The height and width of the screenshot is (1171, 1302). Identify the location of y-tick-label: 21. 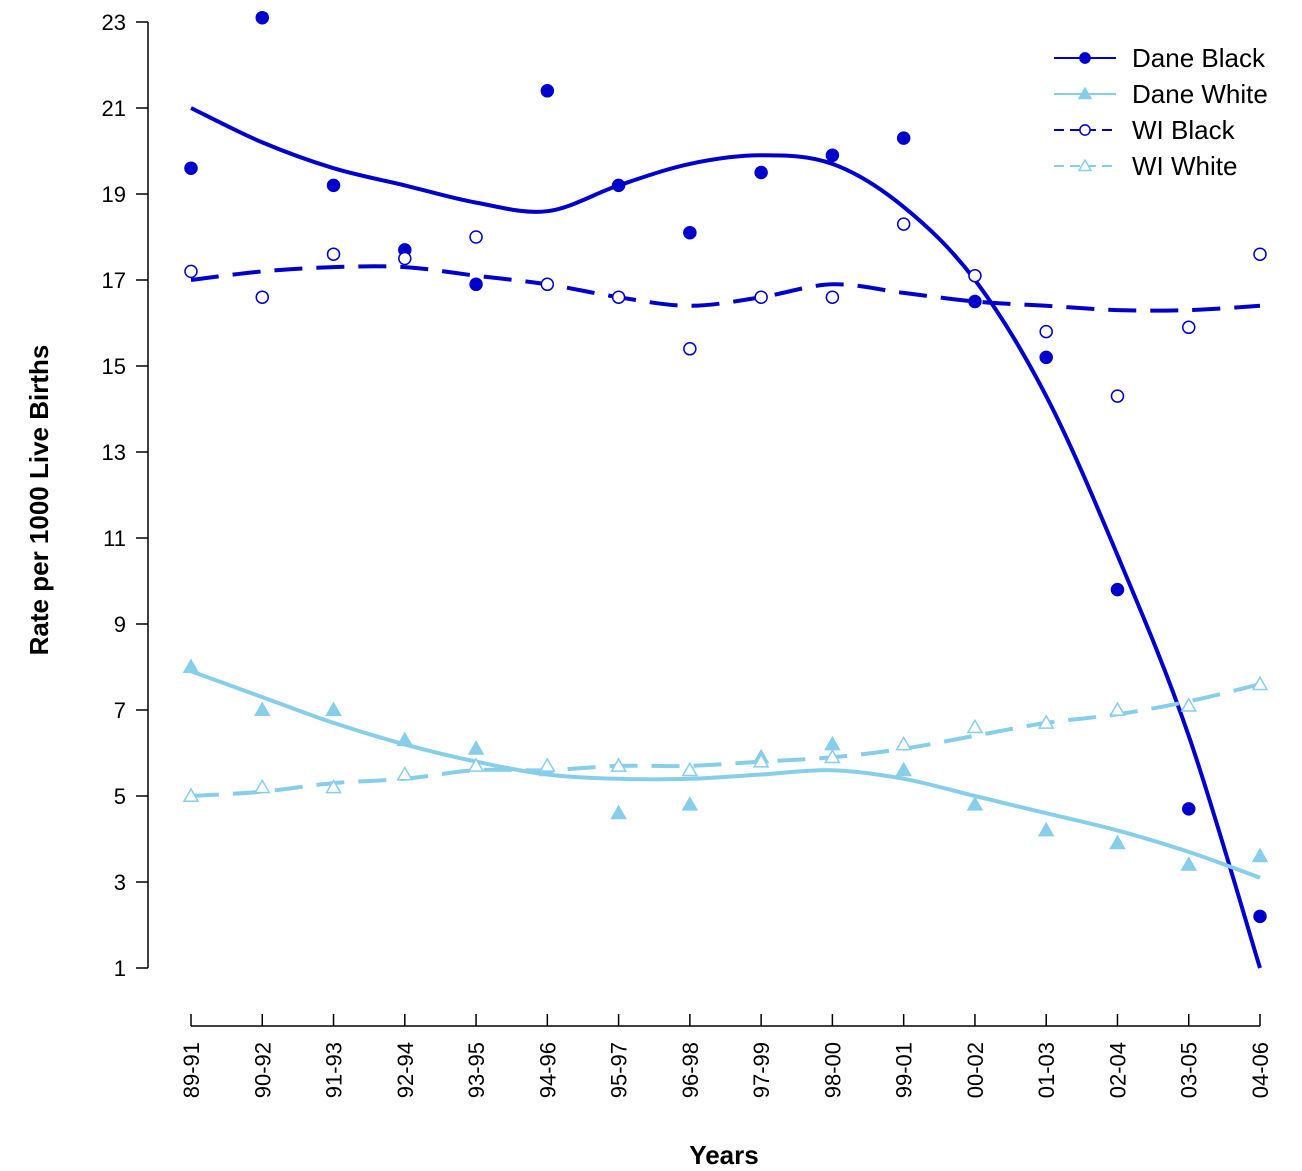
(114, 108).